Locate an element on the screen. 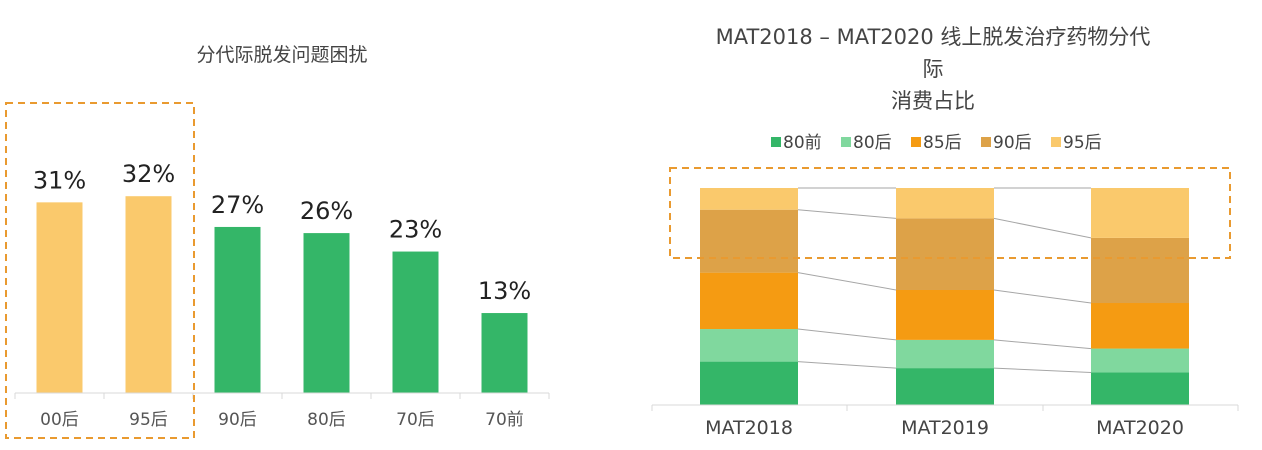 This screenshot has height=450, width=1262. right-highlight-dashed-box is located at coordinates (950, 213).